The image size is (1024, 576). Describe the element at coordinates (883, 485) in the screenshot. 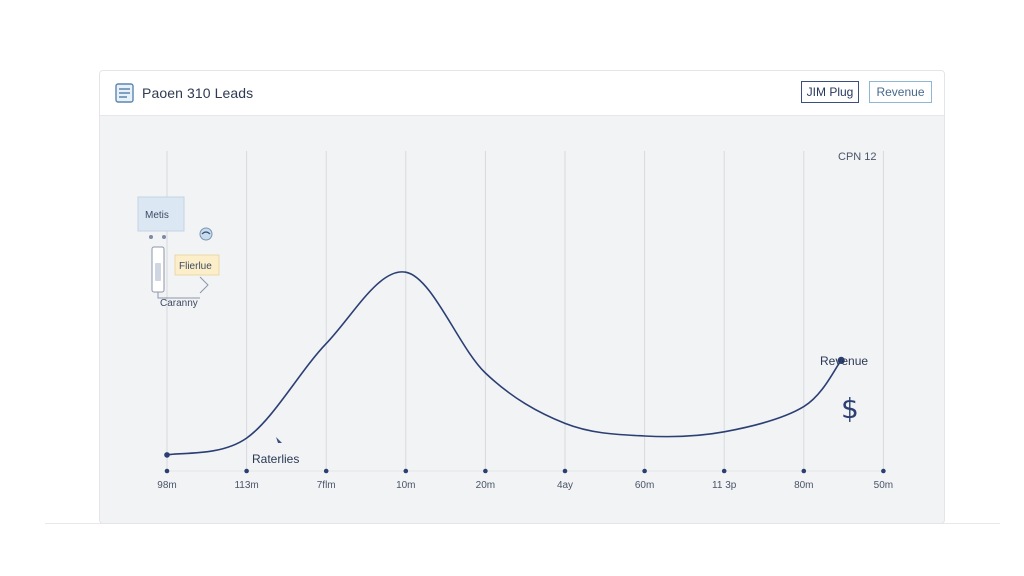

I see `x-tick-label: 50m` at that location.